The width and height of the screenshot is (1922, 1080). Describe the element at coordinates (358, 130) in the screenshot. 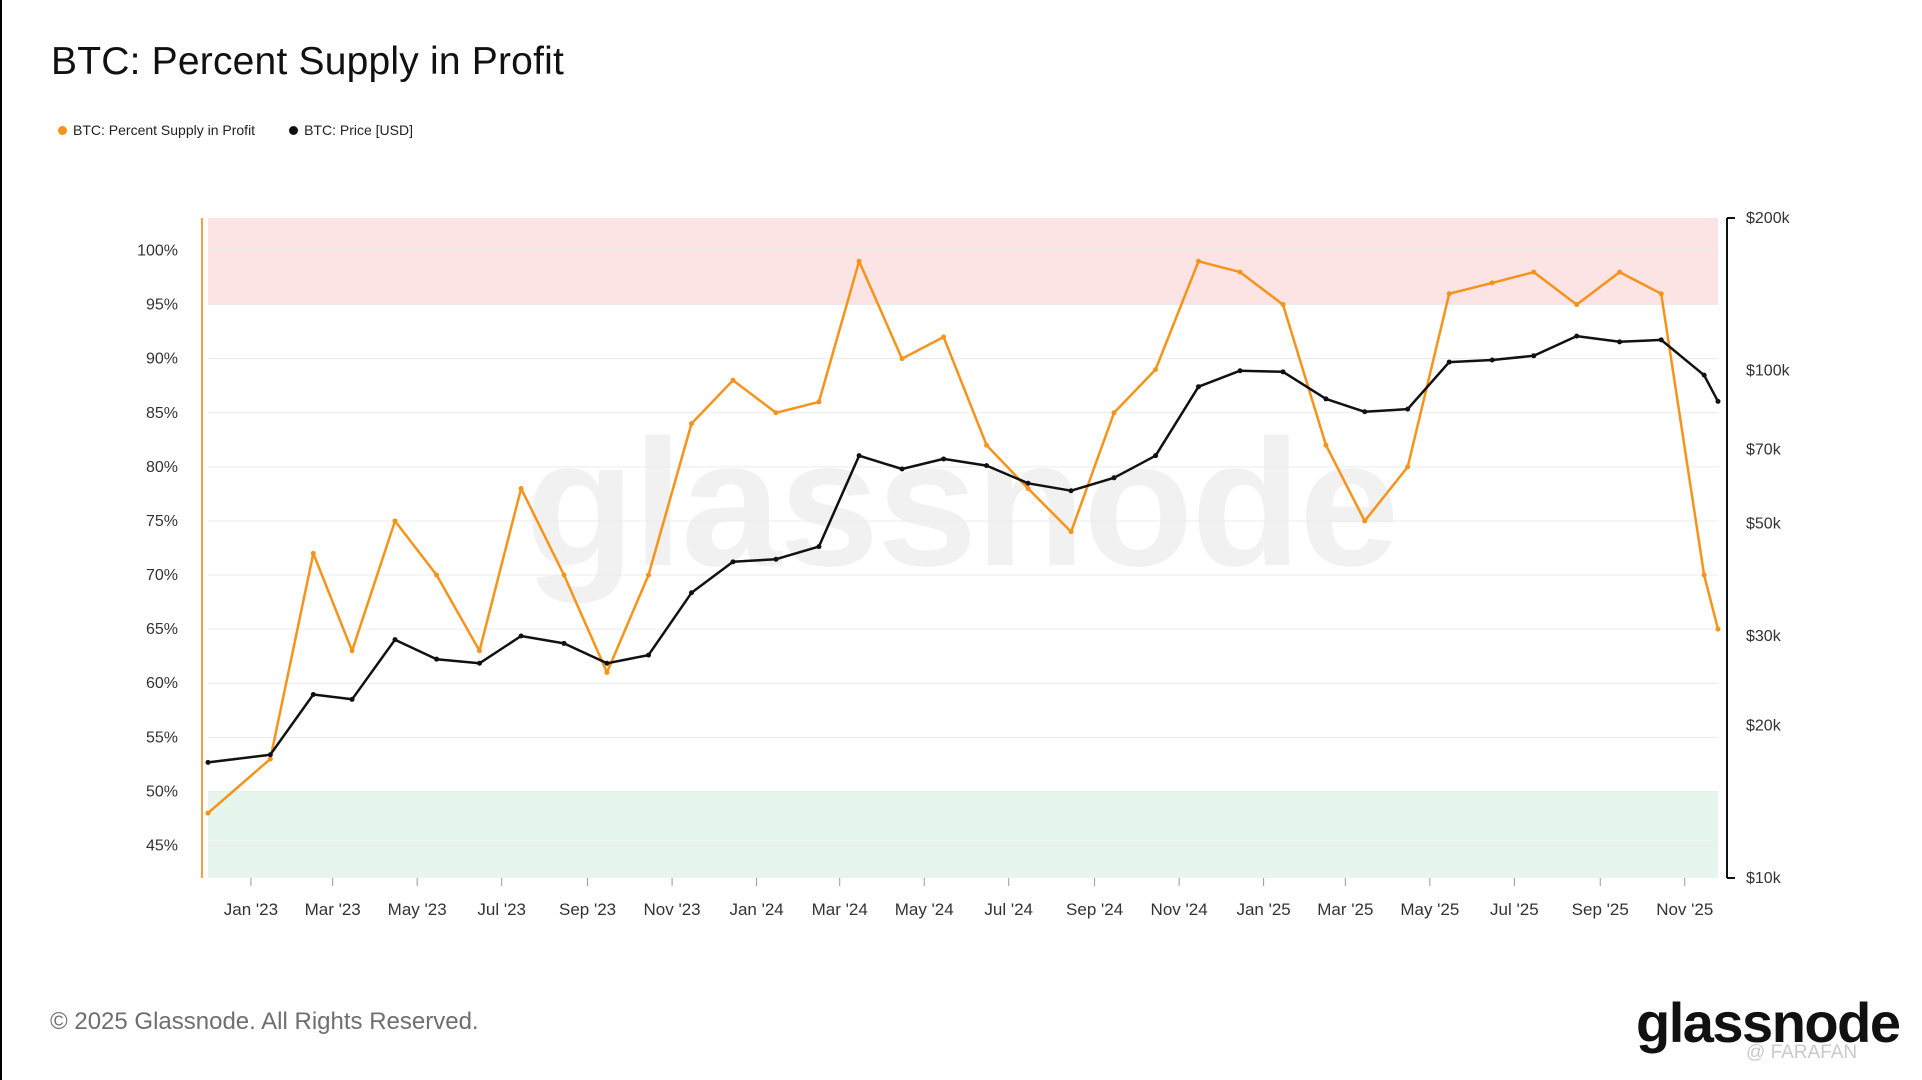

I see `legend-label-price: BTC: Price [USD]` at that location.